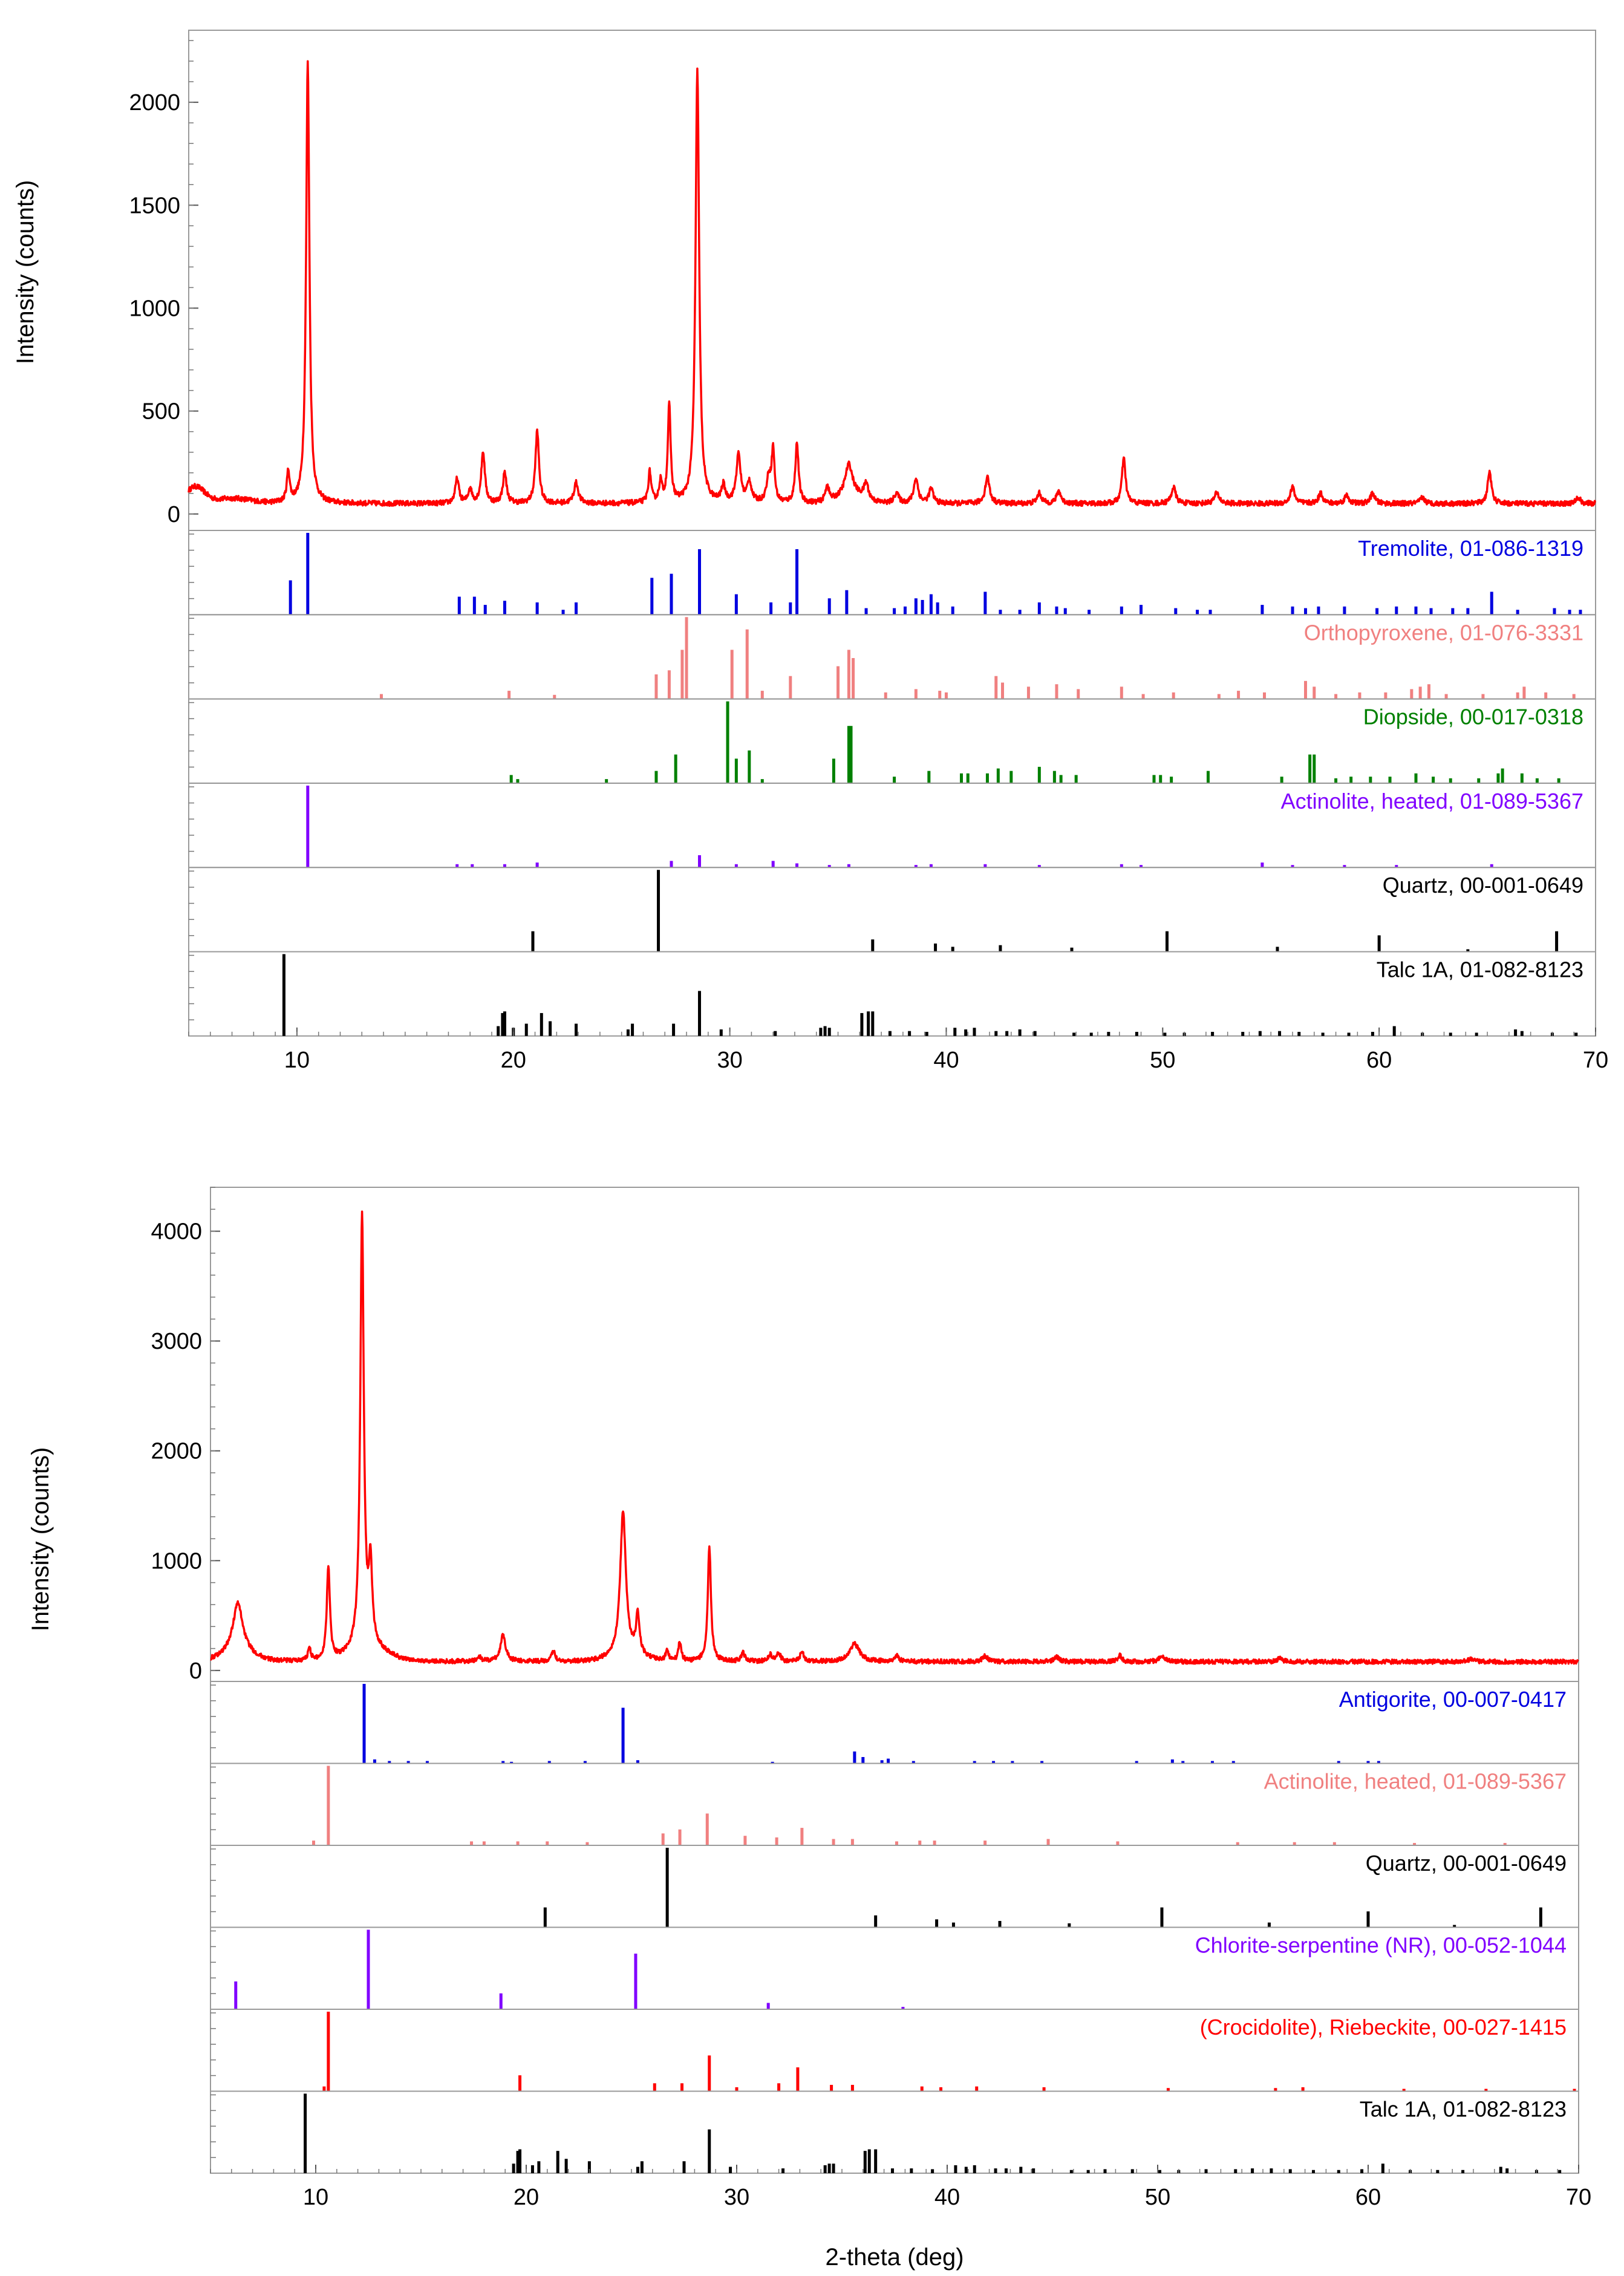  I want to click on y-tick-label: 3000, so click(176, 1341).